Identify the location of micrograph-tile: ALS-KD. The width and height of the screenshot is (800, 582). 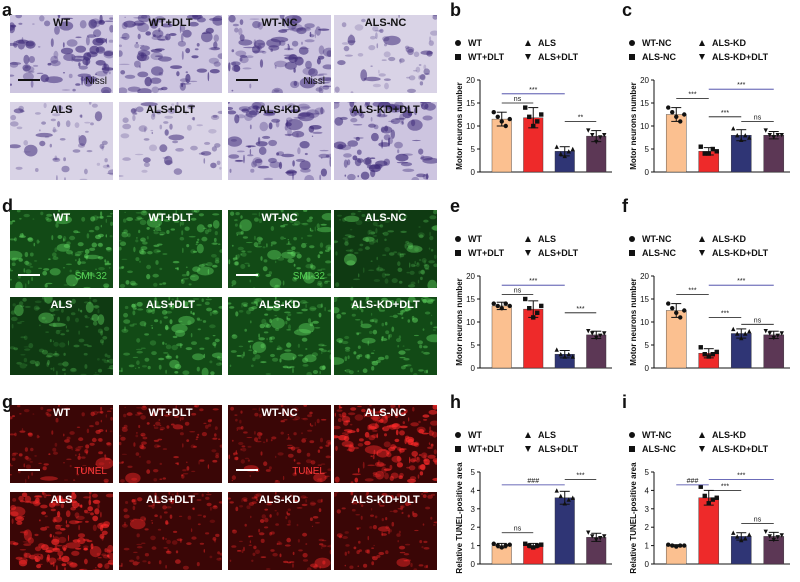
(279, 531).